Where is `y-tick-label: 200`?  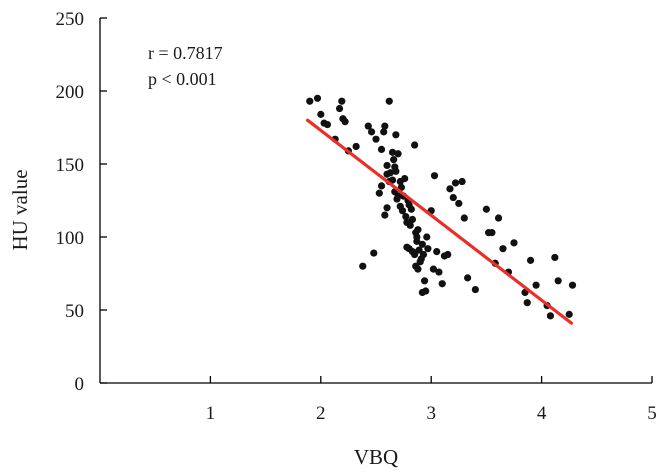 y-tick-label: 200 is located at coordinates (70, 92).